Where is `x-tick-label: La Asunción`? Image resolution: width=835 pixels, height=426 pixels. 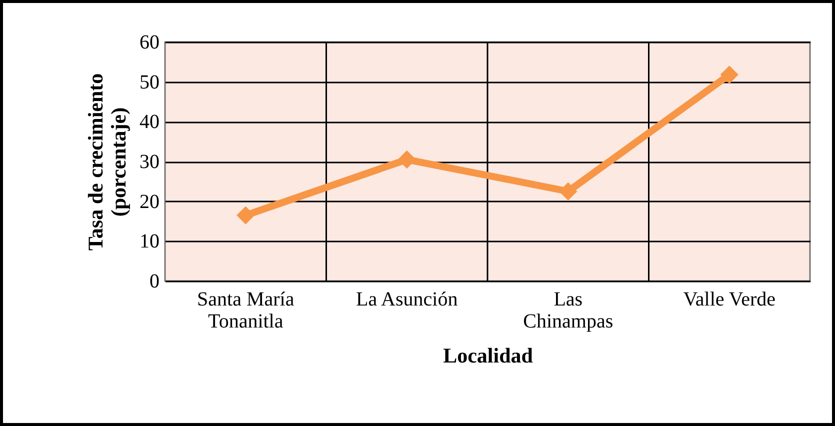 x-tick-label: La Asunción is located at coordinates (407, 299).